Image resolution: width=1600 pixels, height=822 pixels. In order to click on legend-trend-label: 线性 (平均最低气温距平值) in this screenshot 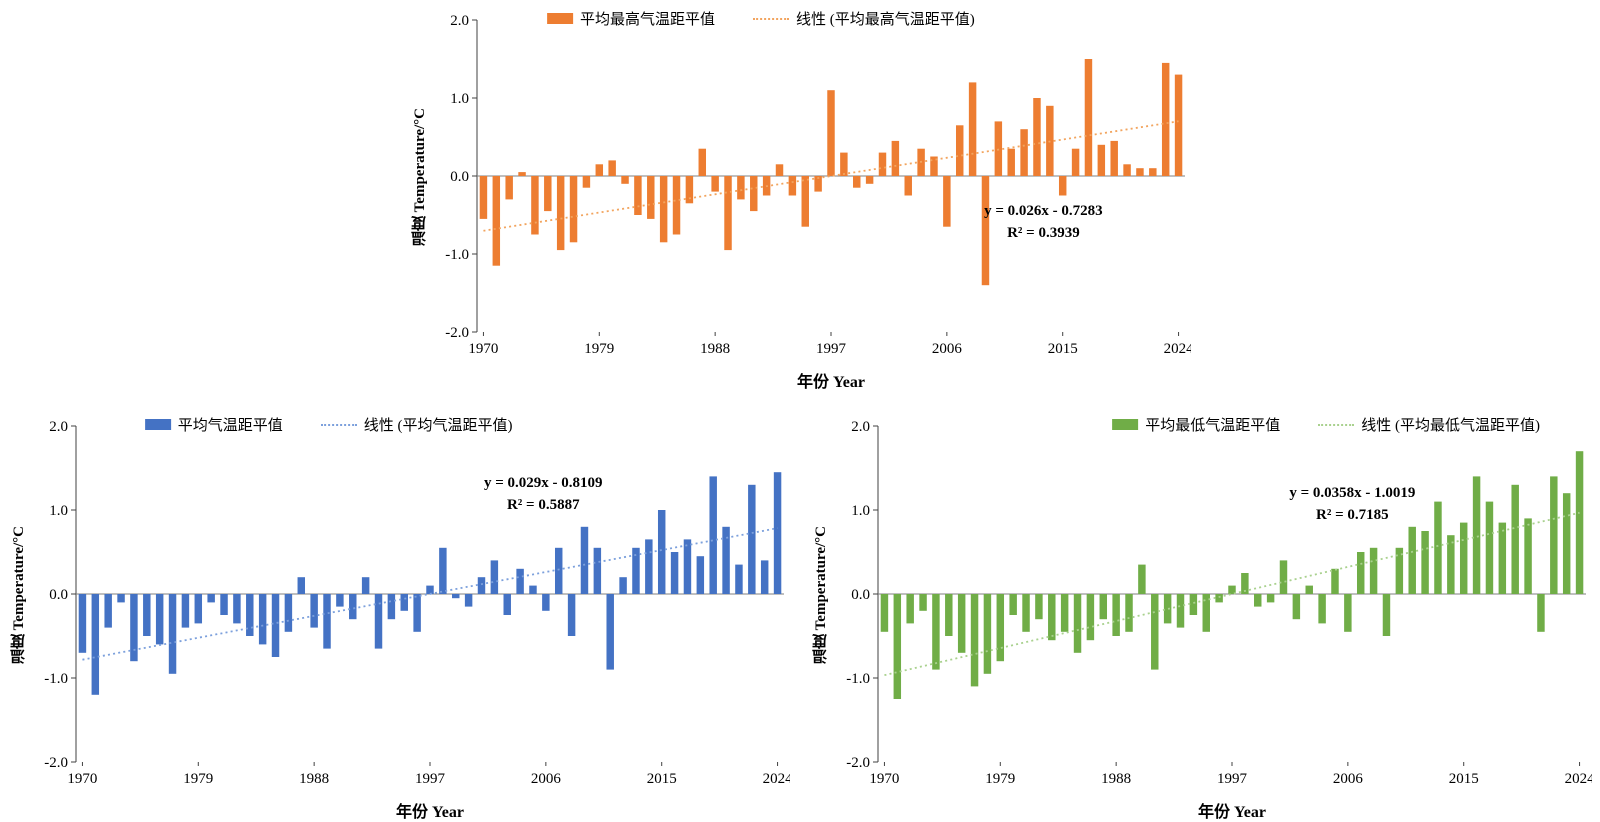, I will do `click(1450, 426)`.